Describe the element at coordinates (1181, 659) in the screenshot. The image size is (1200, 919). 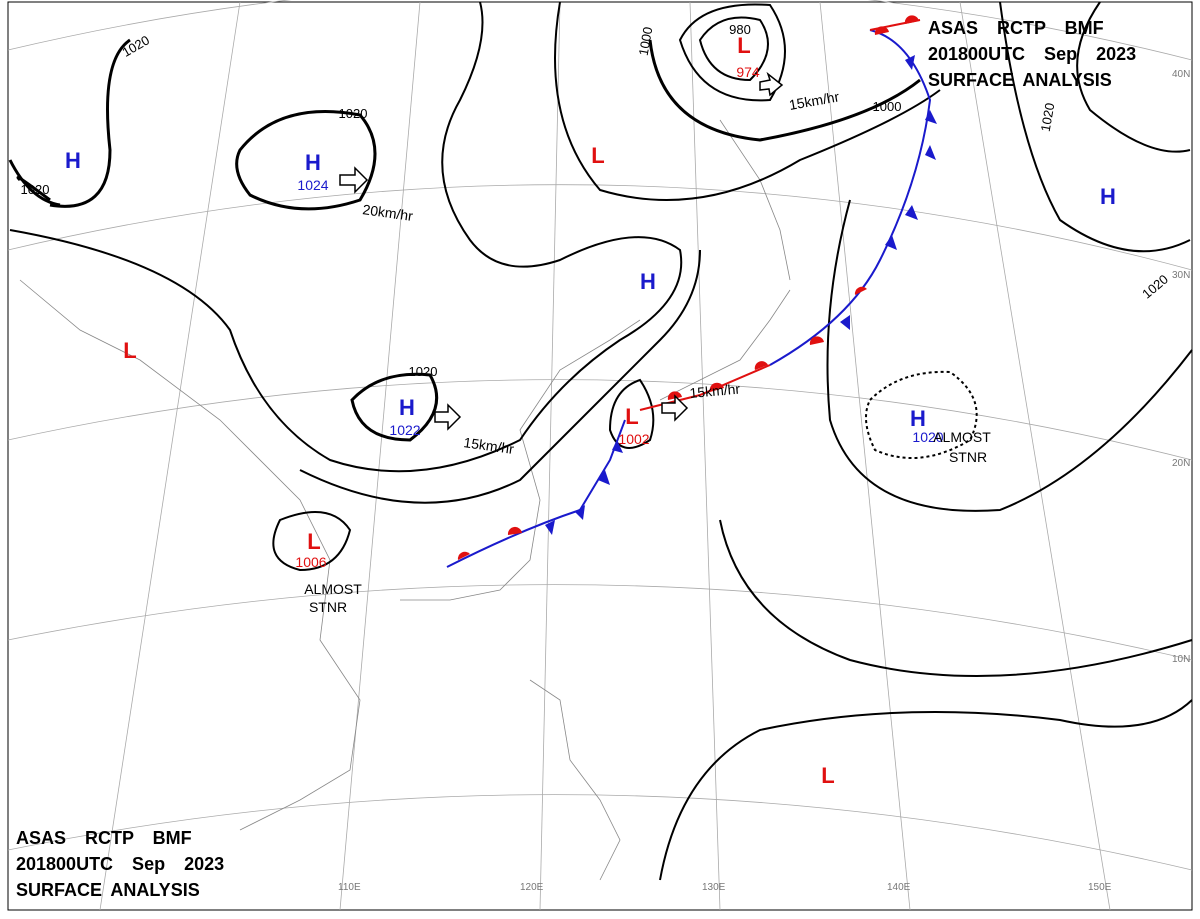
I see `latitude-label: 10N` at that location.